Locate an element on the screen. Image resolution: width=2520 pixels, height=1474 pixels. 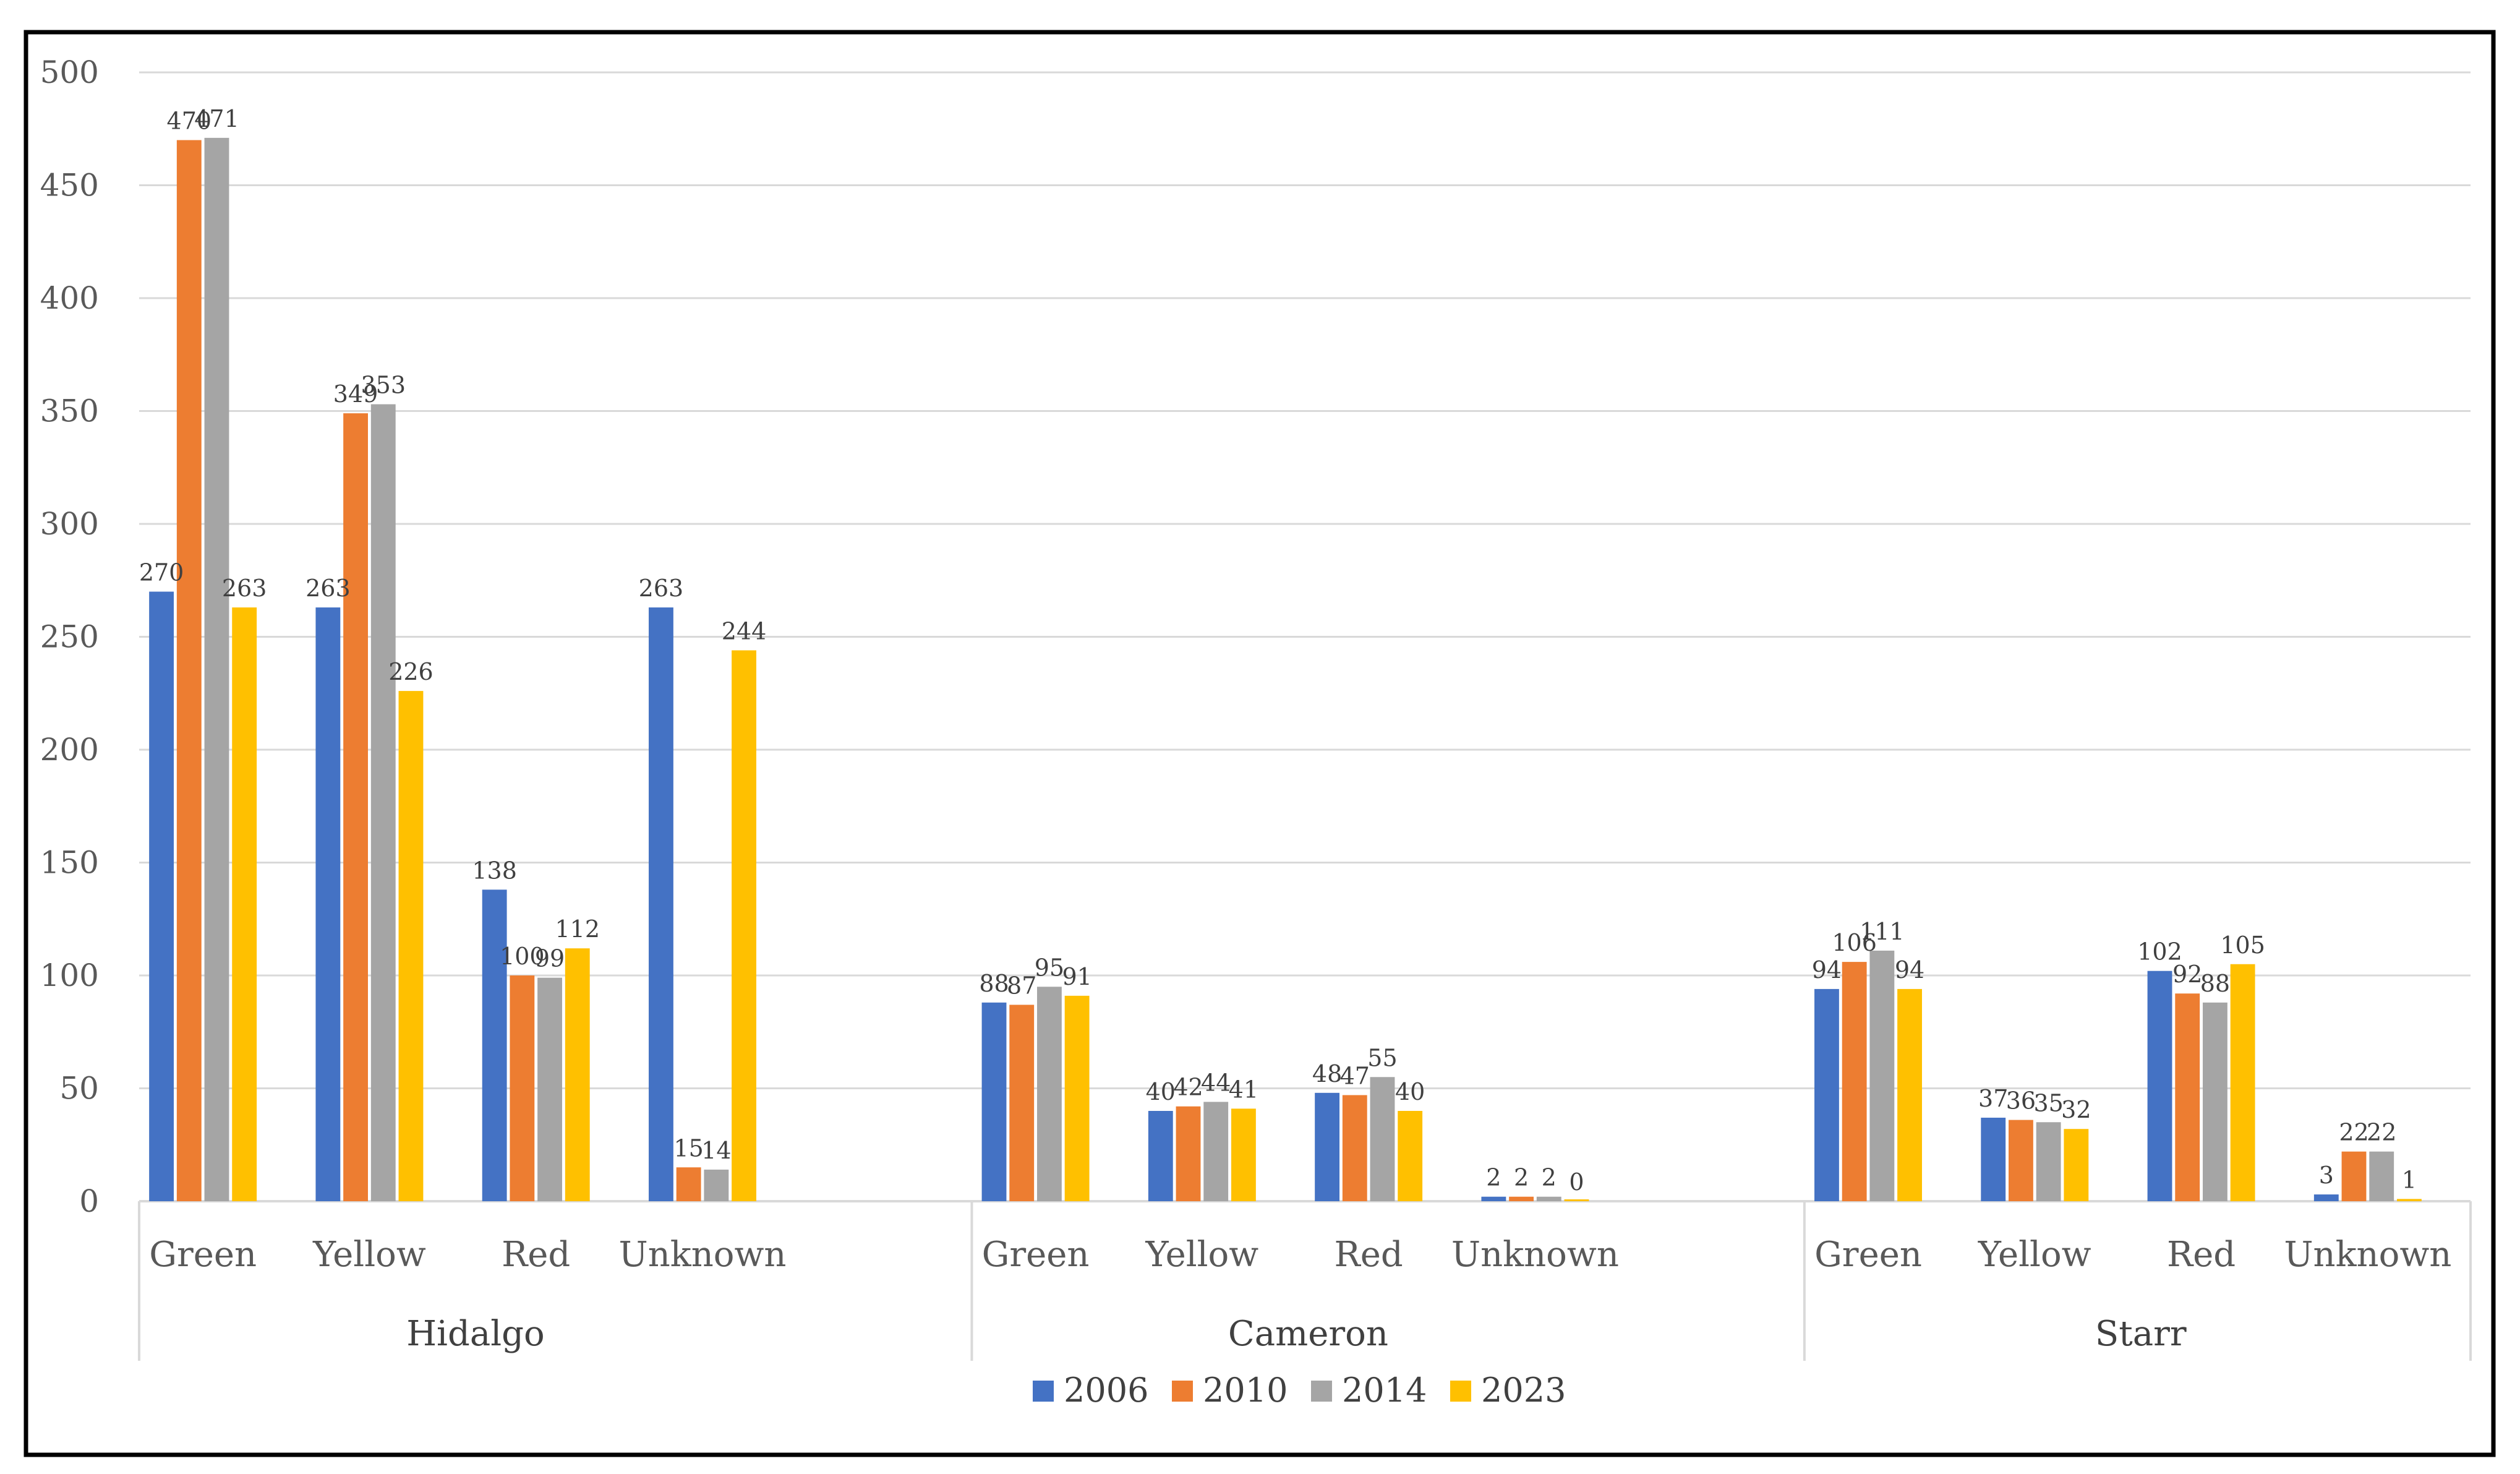
y-tick-label: 50 is located at coordinates (79, 1089).